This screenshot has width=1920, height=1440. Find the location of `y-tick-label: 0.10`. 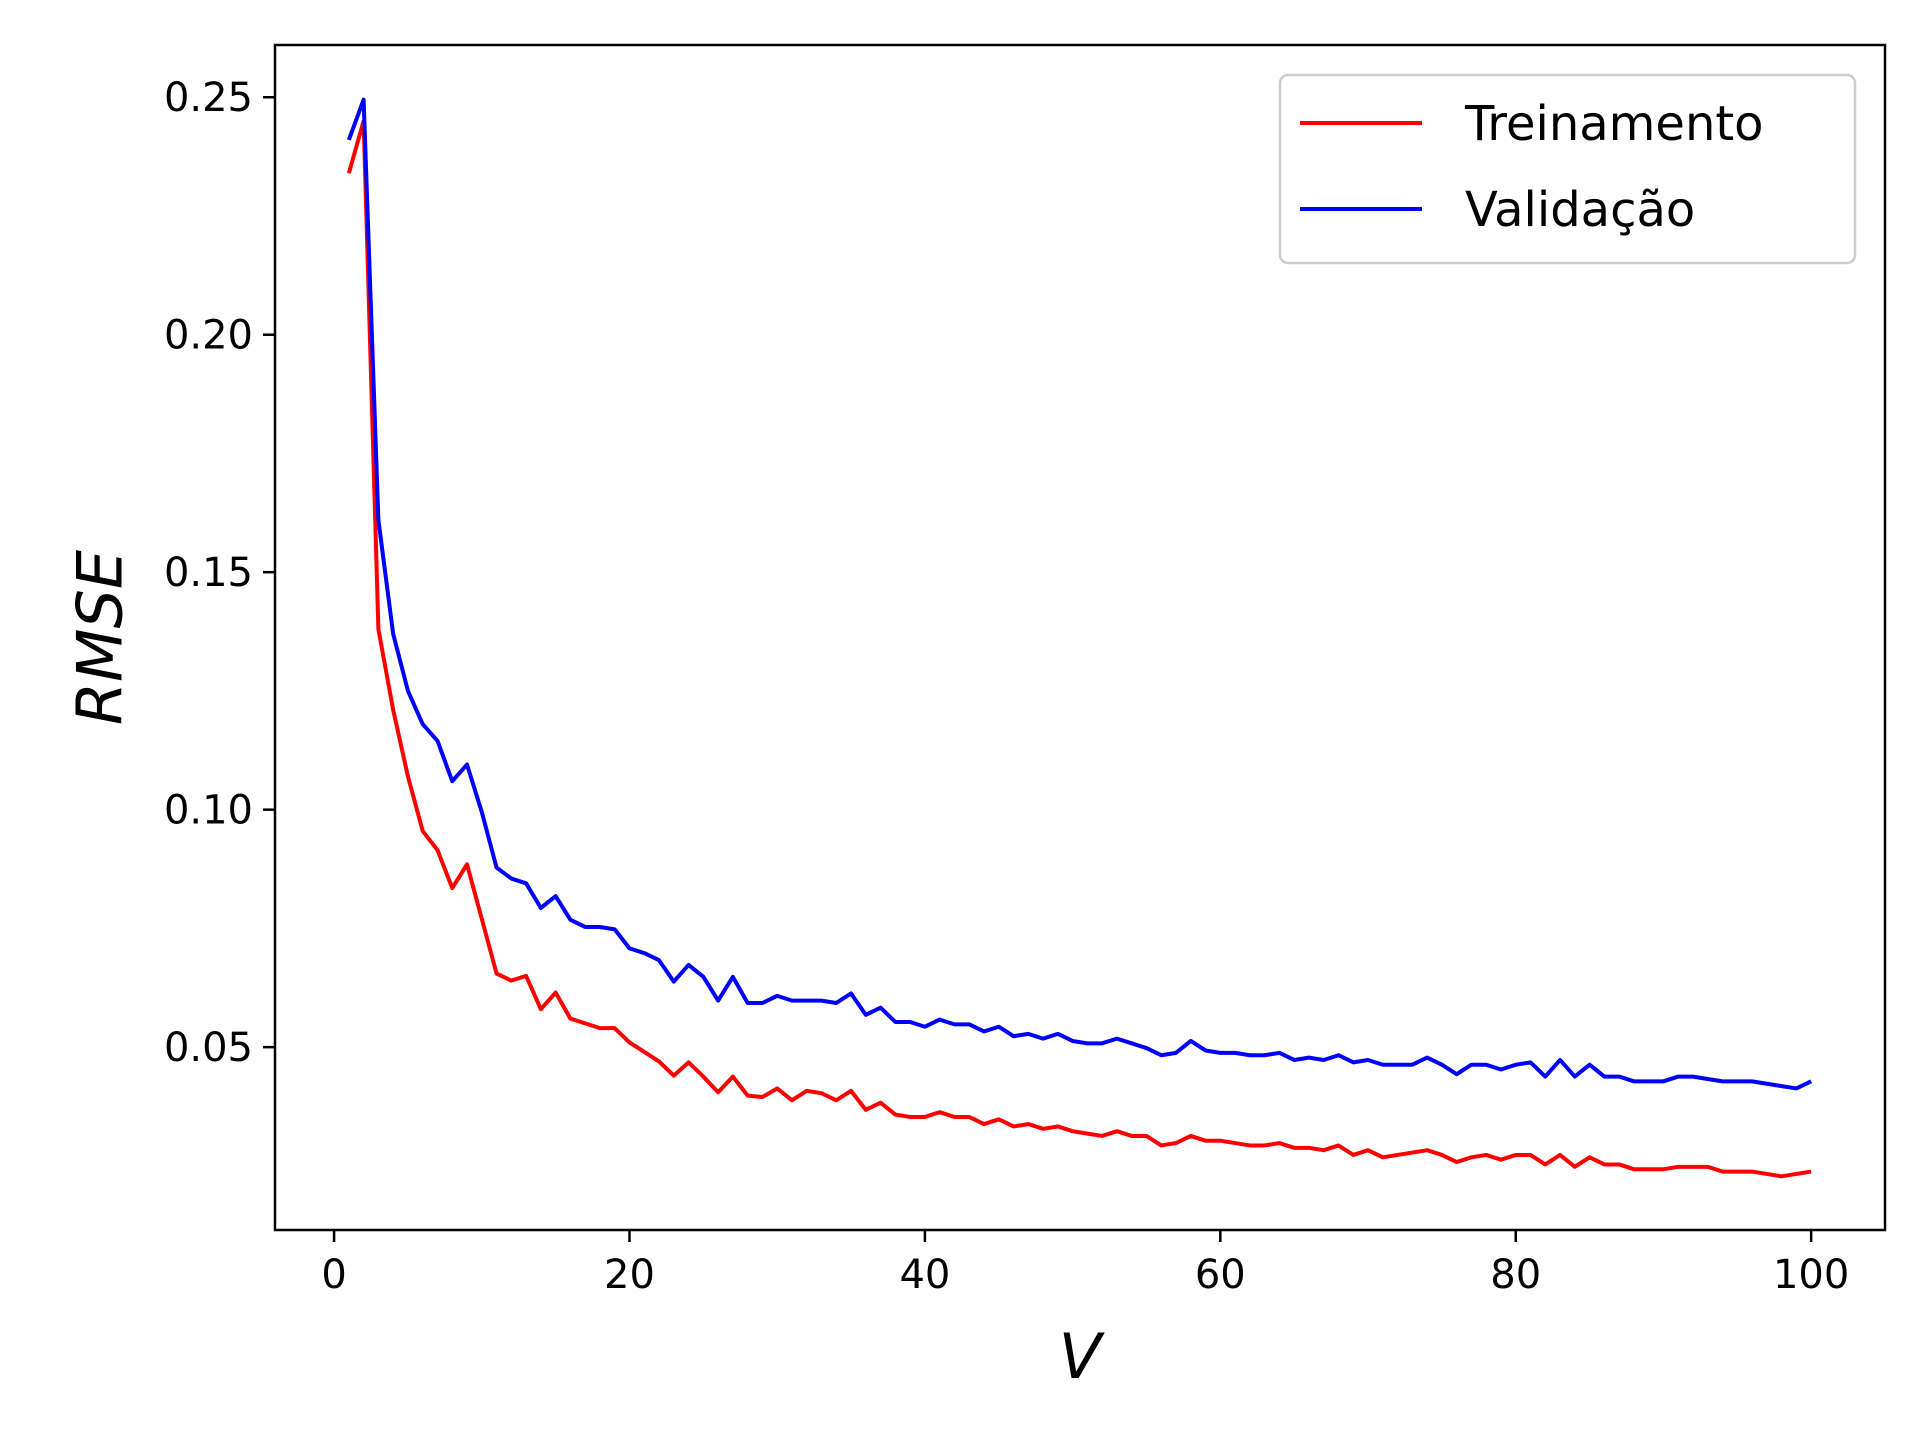

y-tick-label: 0.10 is located at coordinates (208, 811).